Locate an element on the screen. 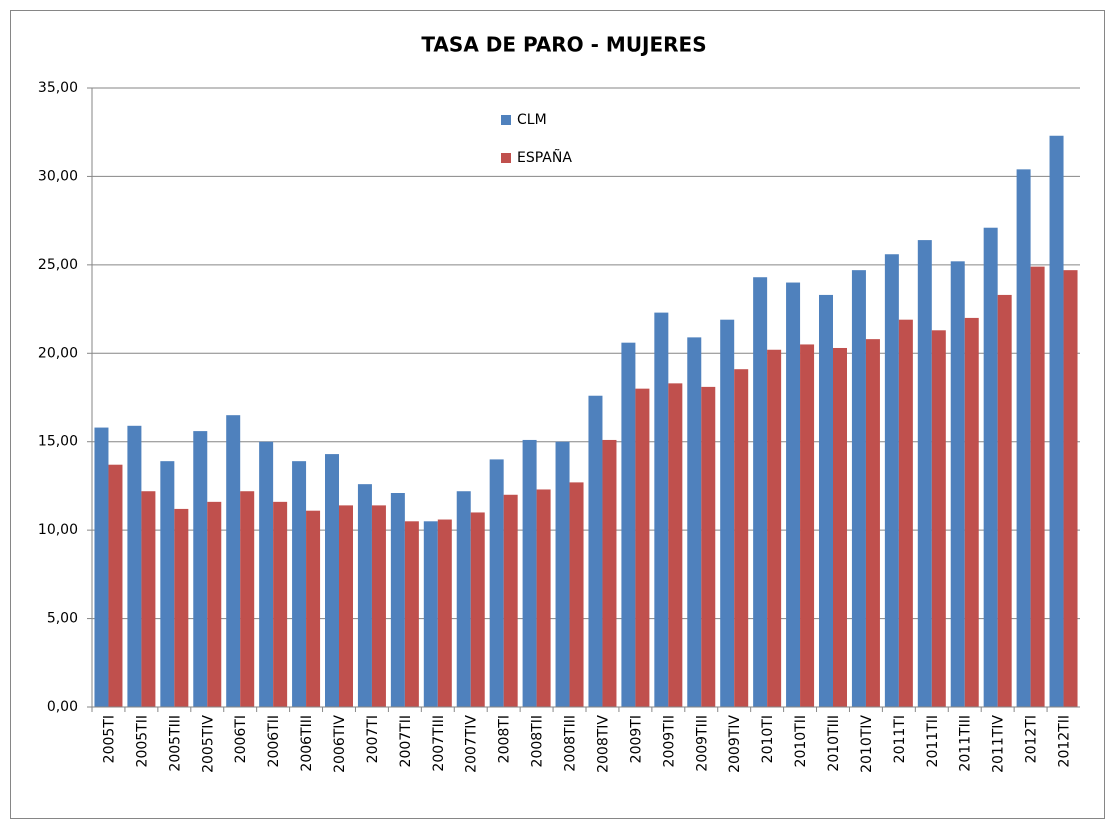  x-tick-label: 2008TII is located at coordinates (538, 741).